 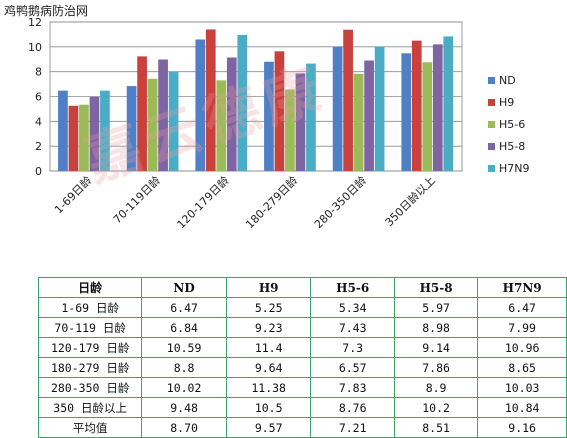 I want to click on row-label-cell: 平均值, so click(x=90, y=427).